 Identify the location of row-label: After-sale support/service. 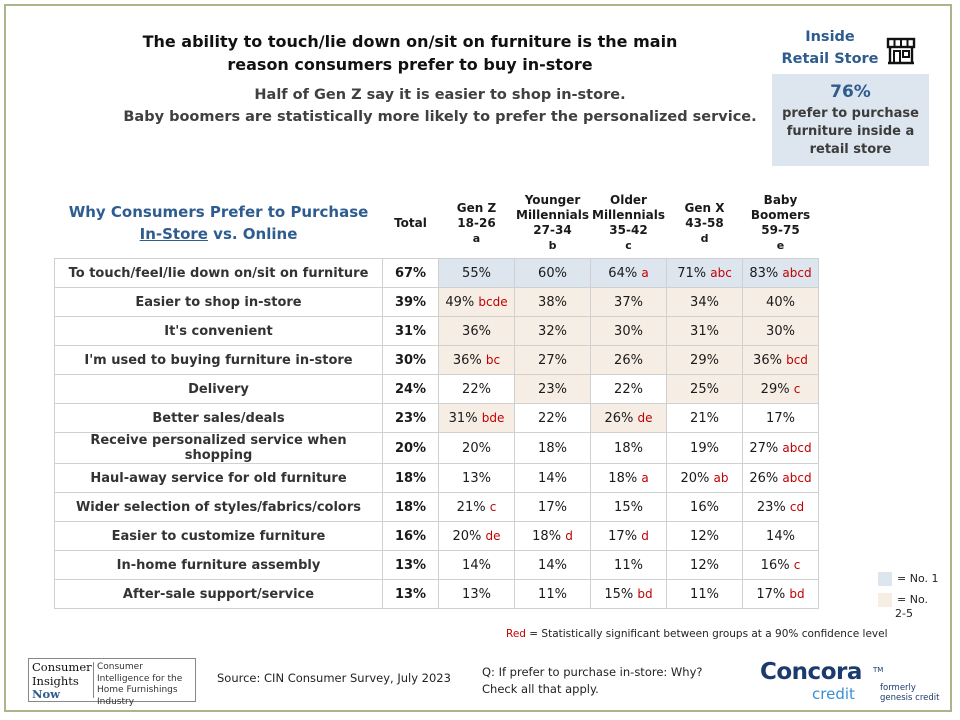
(218, 594).